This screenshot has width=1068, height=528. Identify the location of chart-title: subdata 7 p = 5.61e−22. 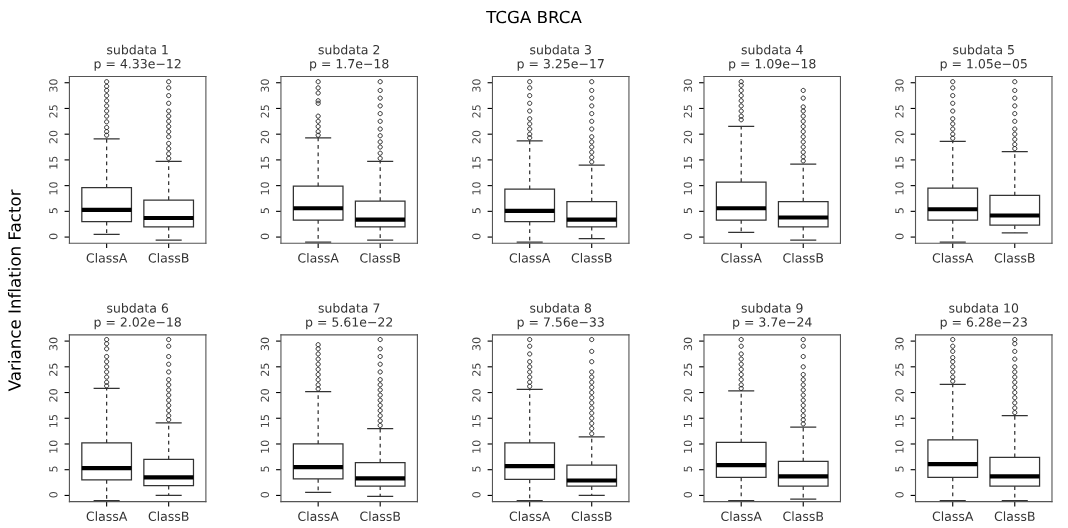
(349, 316).